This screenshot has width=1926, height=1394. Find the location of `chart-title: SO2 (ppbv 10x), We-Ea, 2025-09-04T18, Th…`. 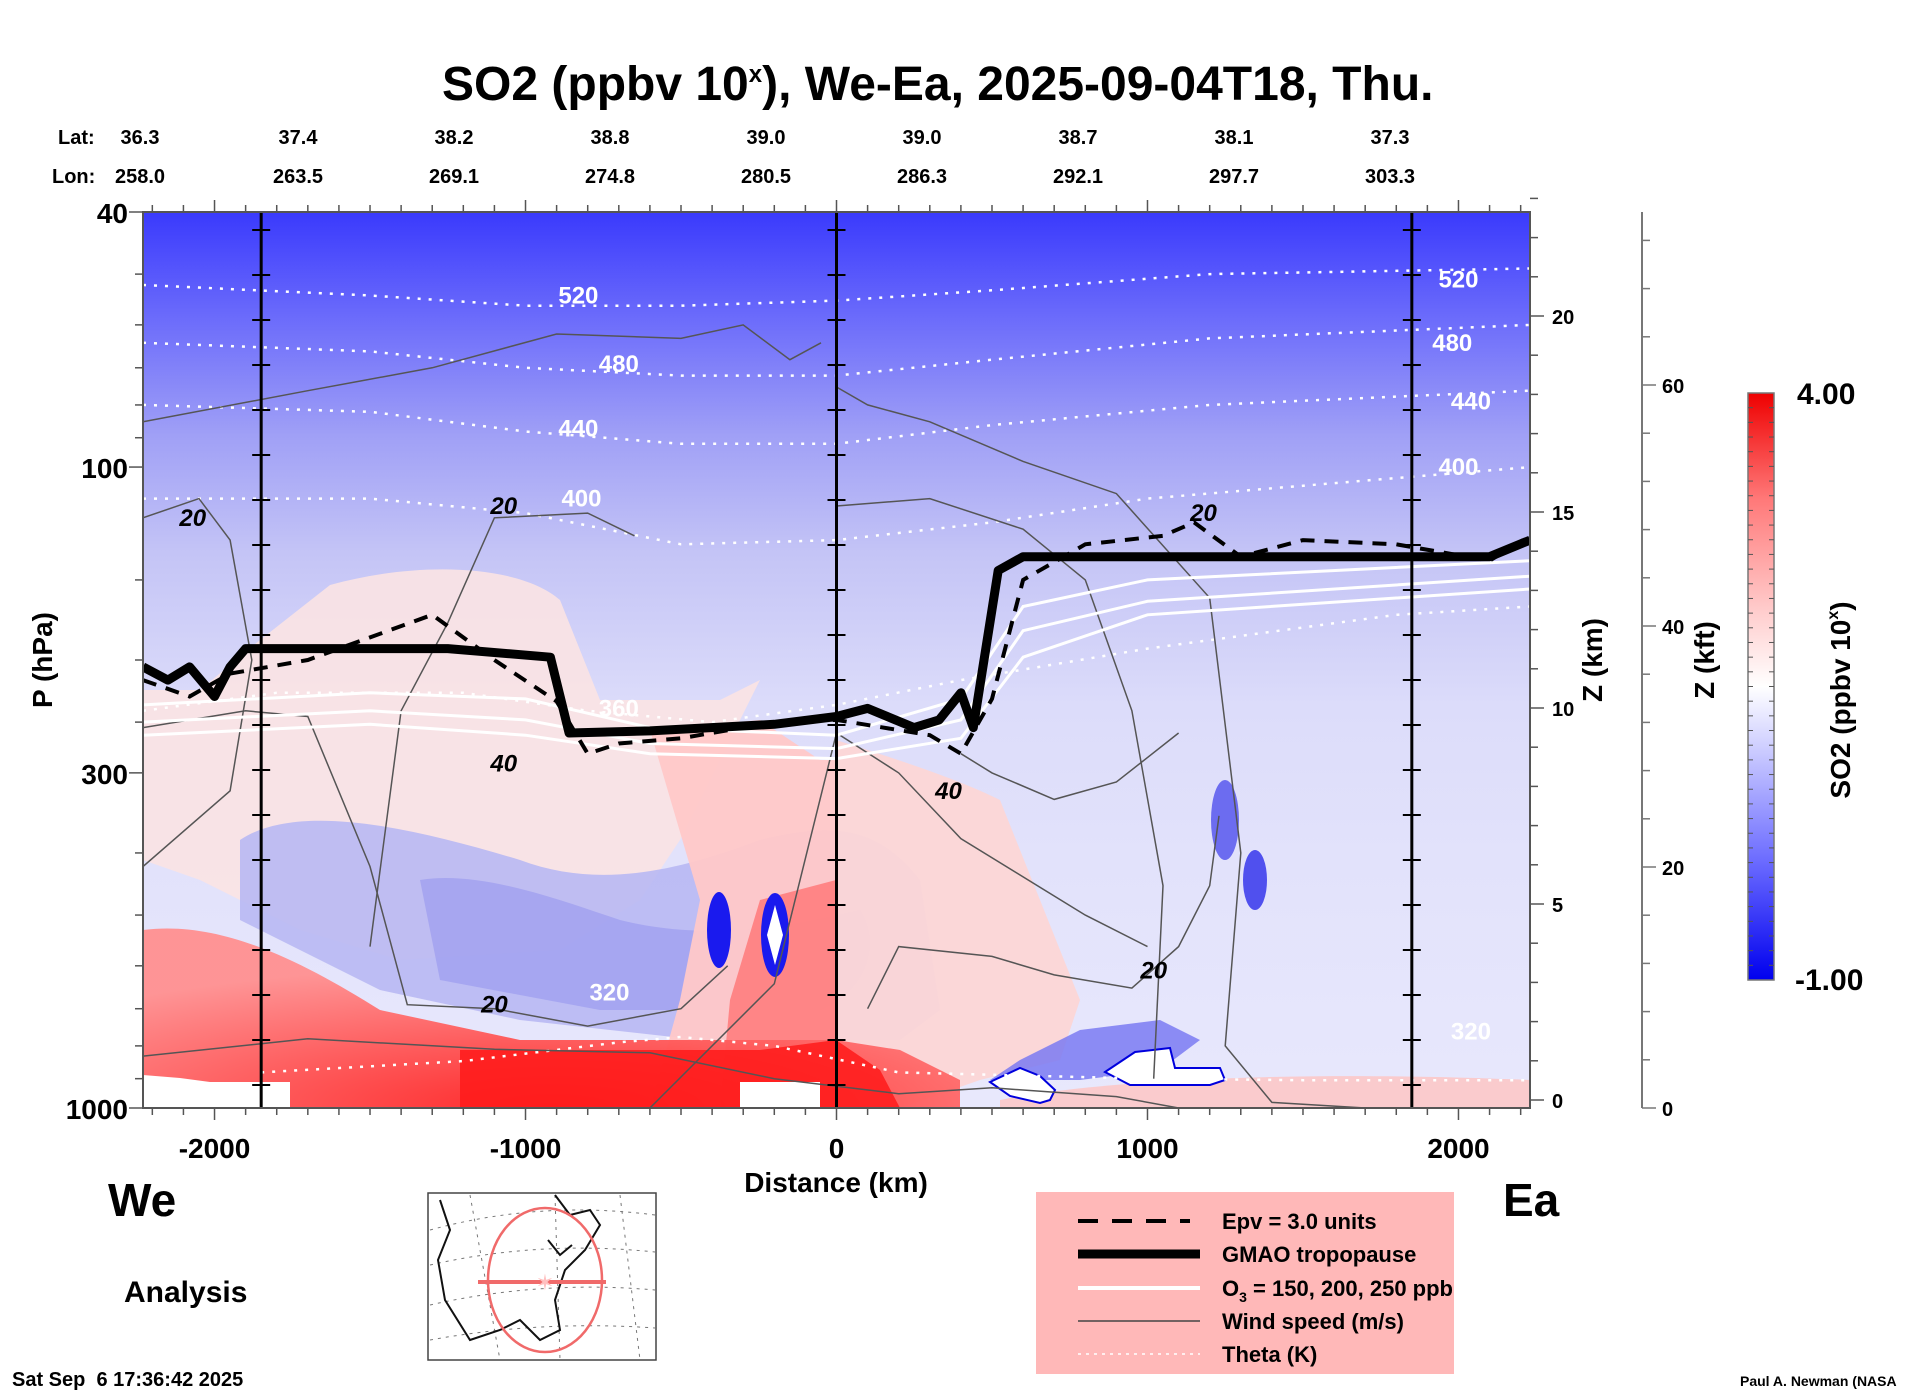

chart-title: SO2 (ppbv 10x), We-Ea, 2025-09-04T18, Th… is located at coordinates (937, 84).